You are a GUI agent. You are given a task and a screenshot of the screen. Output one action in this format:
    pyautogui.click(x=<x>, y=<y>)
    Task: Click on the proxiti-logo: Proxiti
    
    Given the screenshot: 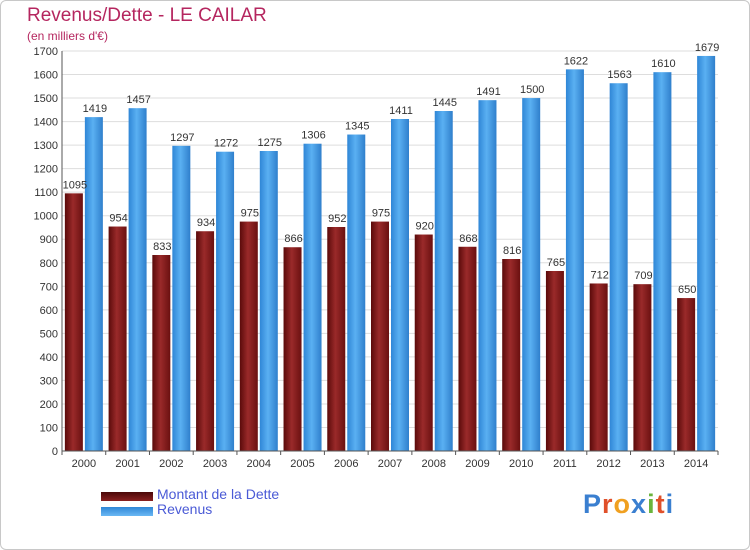 What is the action you would take?
    pyautogui.click(x=628, y=504)
    